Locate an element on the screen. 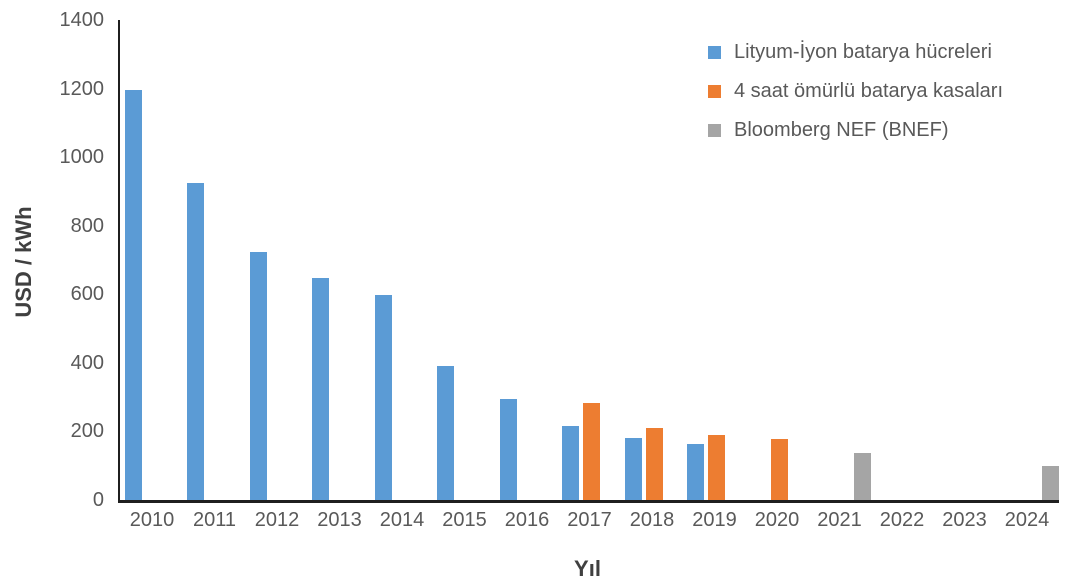  y-axis-title: USD / kWh is located at coordinates (23, 262).